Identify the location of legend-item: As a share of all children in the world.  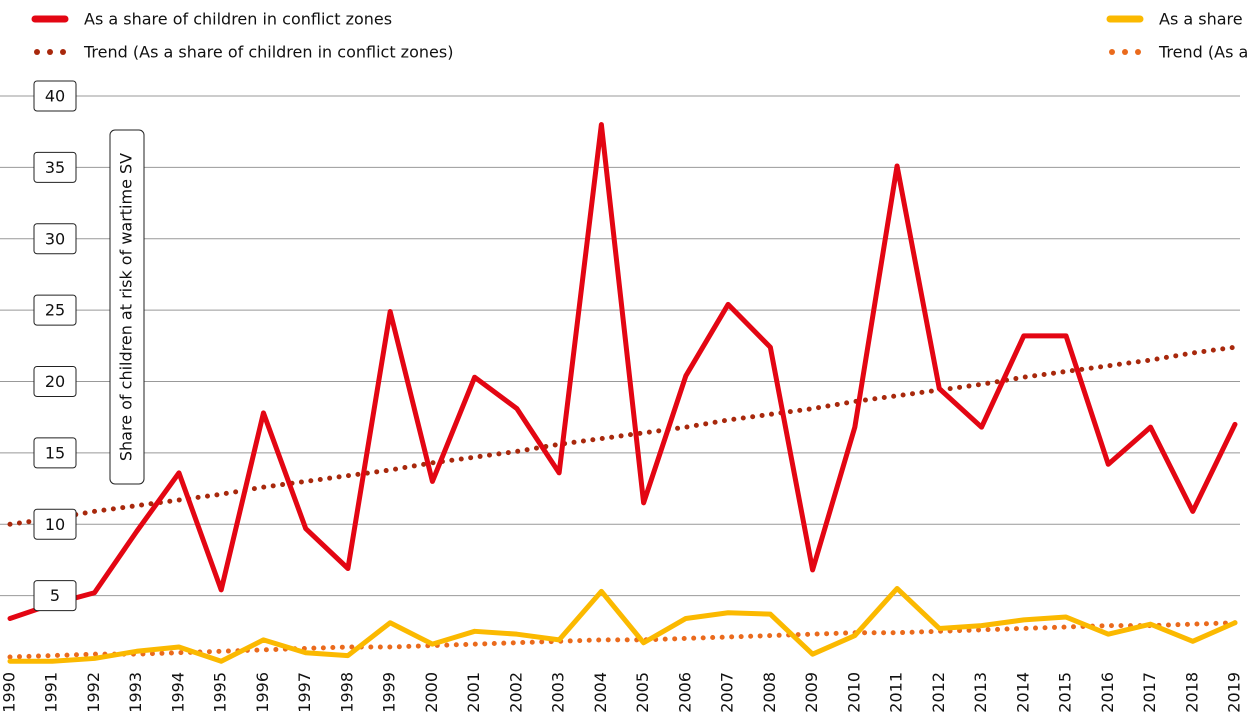
(1176, 19).